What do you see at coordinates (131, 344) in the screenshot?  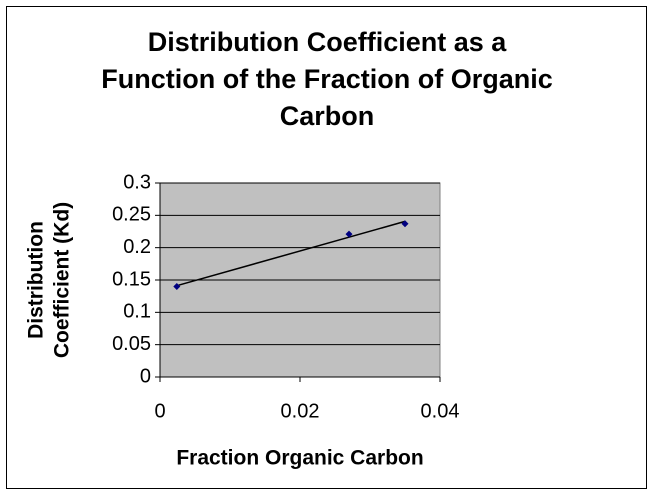 I see `y-tick-label: 0.05` at bounding box center [131, 344].